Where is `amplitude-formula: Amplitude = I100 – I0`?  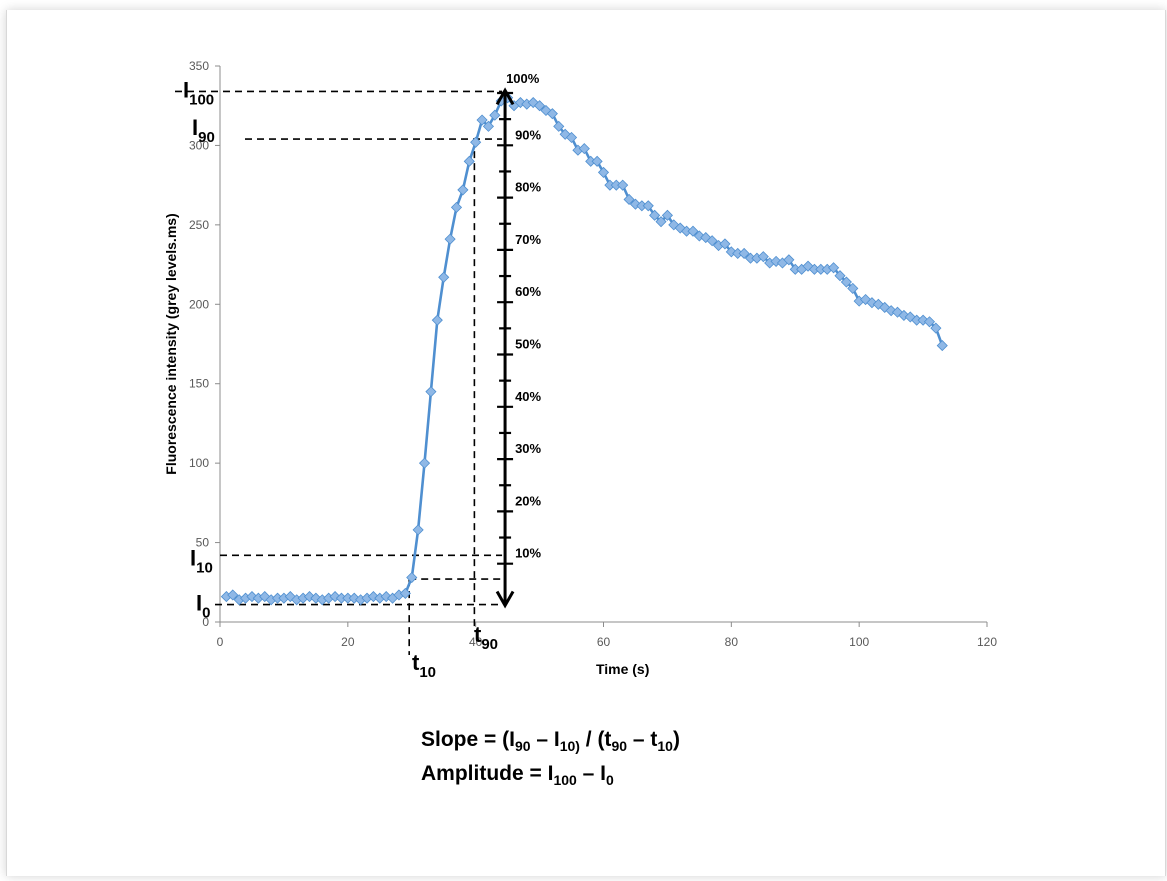 amplitude-formula: Amplitude = I100 – I0 is located at coordinates (517, 775).